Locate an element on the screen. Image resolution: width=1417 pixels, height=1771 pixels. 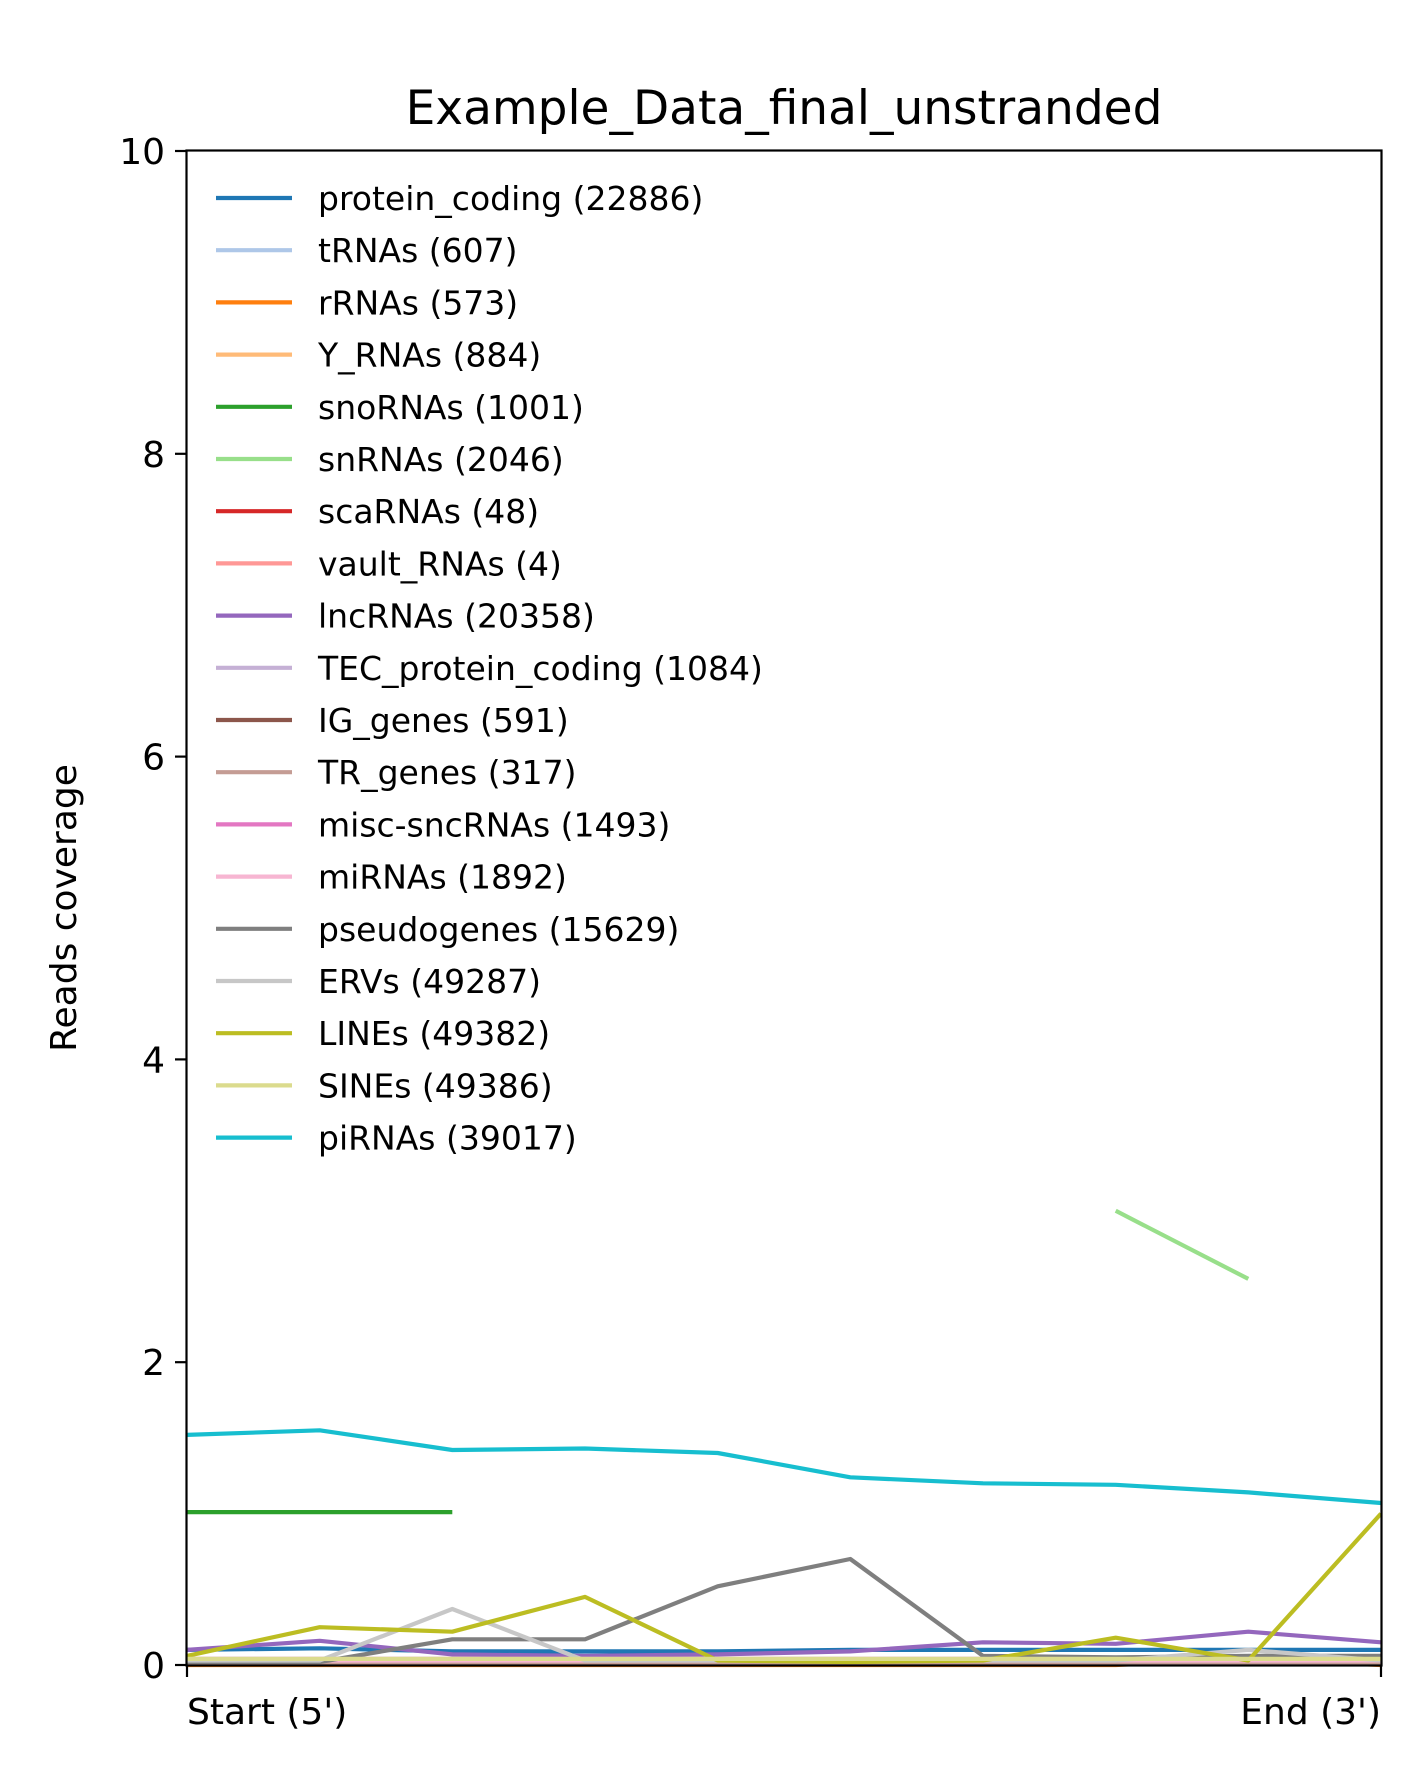
legend-label-15: ERVs (49287) is located at coordinates (429, 981).